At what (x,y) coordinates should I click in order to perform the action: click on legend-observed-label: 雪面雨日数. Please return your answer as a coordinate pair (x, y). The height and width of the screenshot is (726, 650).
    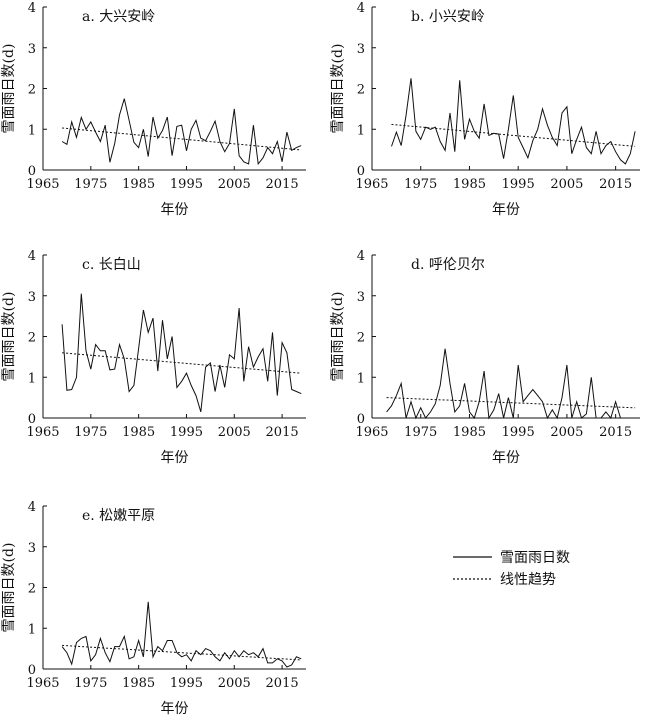
    Looking at the image, I should click on (535, 558).